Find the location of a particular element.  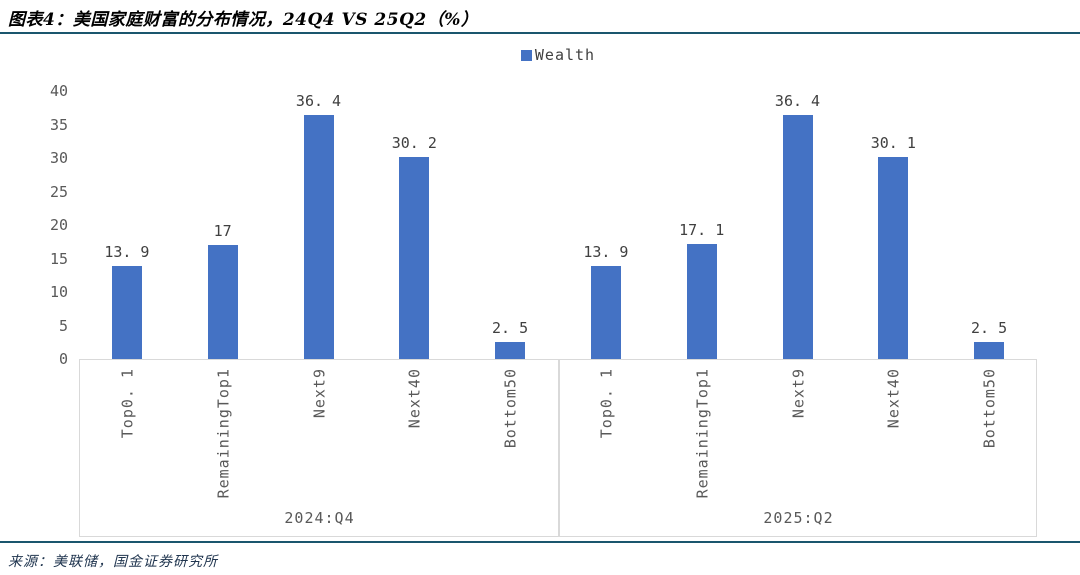

y-axis-tick-label: 25 is located at coordinates (58, 191).